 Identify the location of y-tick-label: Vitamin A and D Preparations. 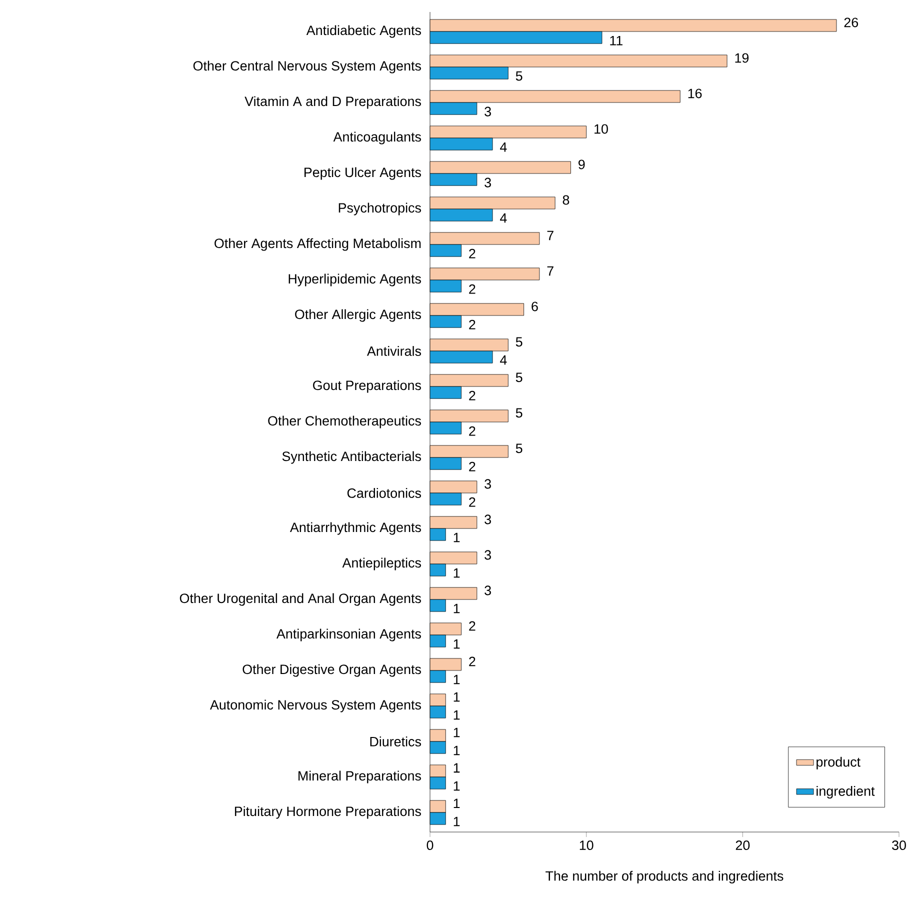
(332, 102).